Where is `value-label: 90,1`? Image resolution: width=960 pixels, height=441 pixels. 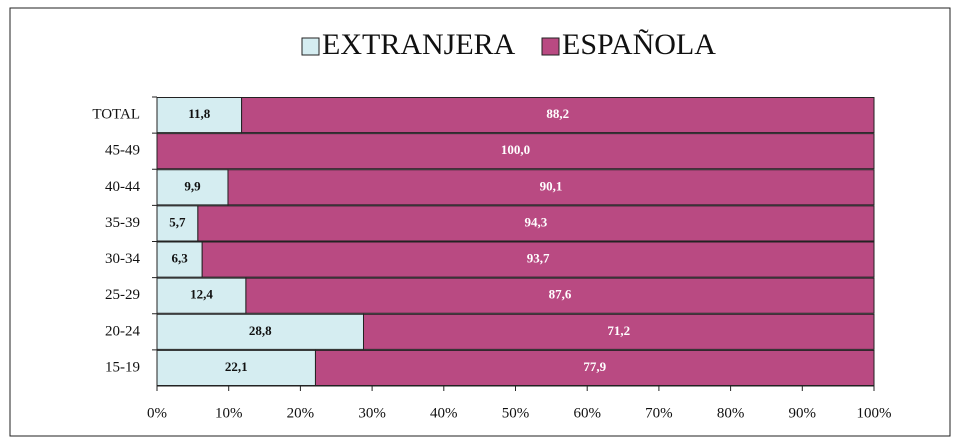
value-label: 90,1 is located at coordinates (551, 185).